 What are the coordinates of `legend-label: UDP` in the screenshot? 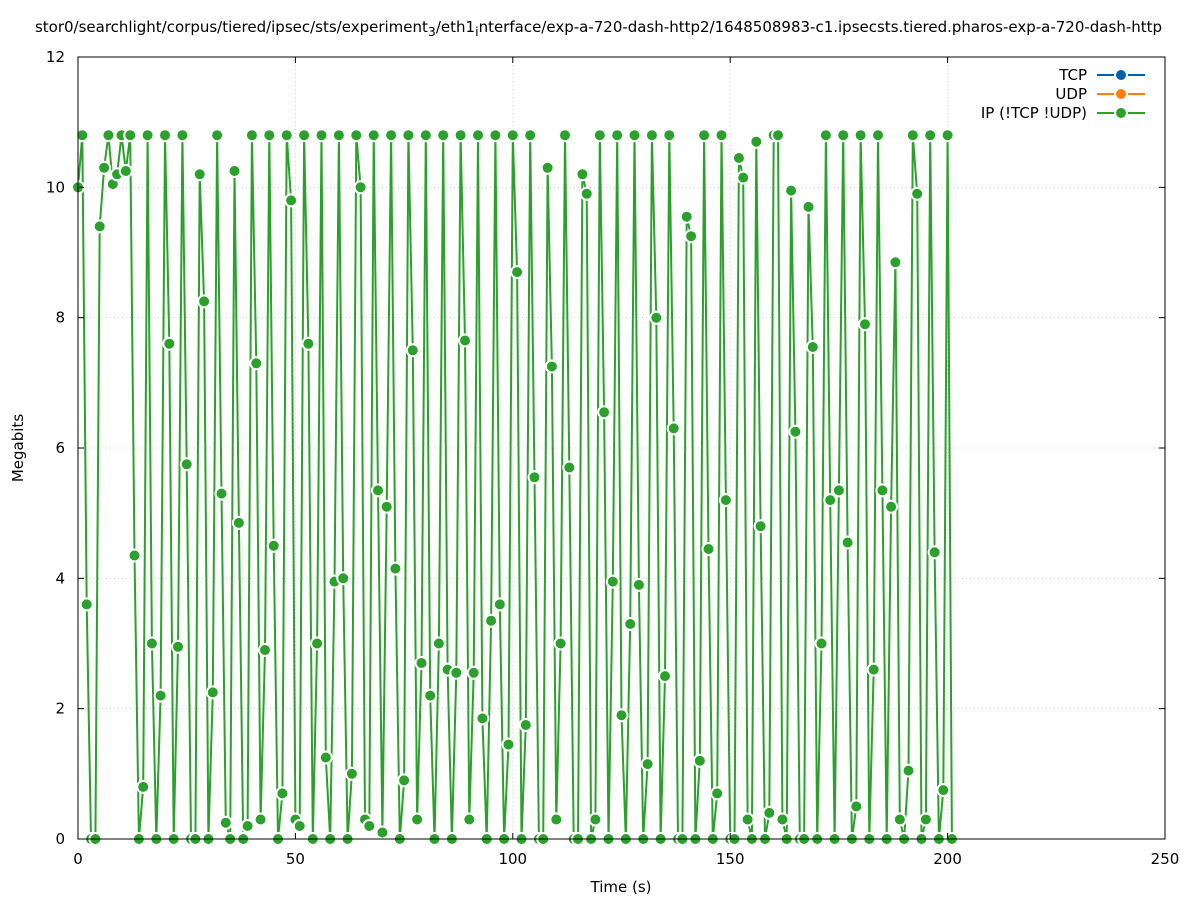 It's located at (1071, 94).